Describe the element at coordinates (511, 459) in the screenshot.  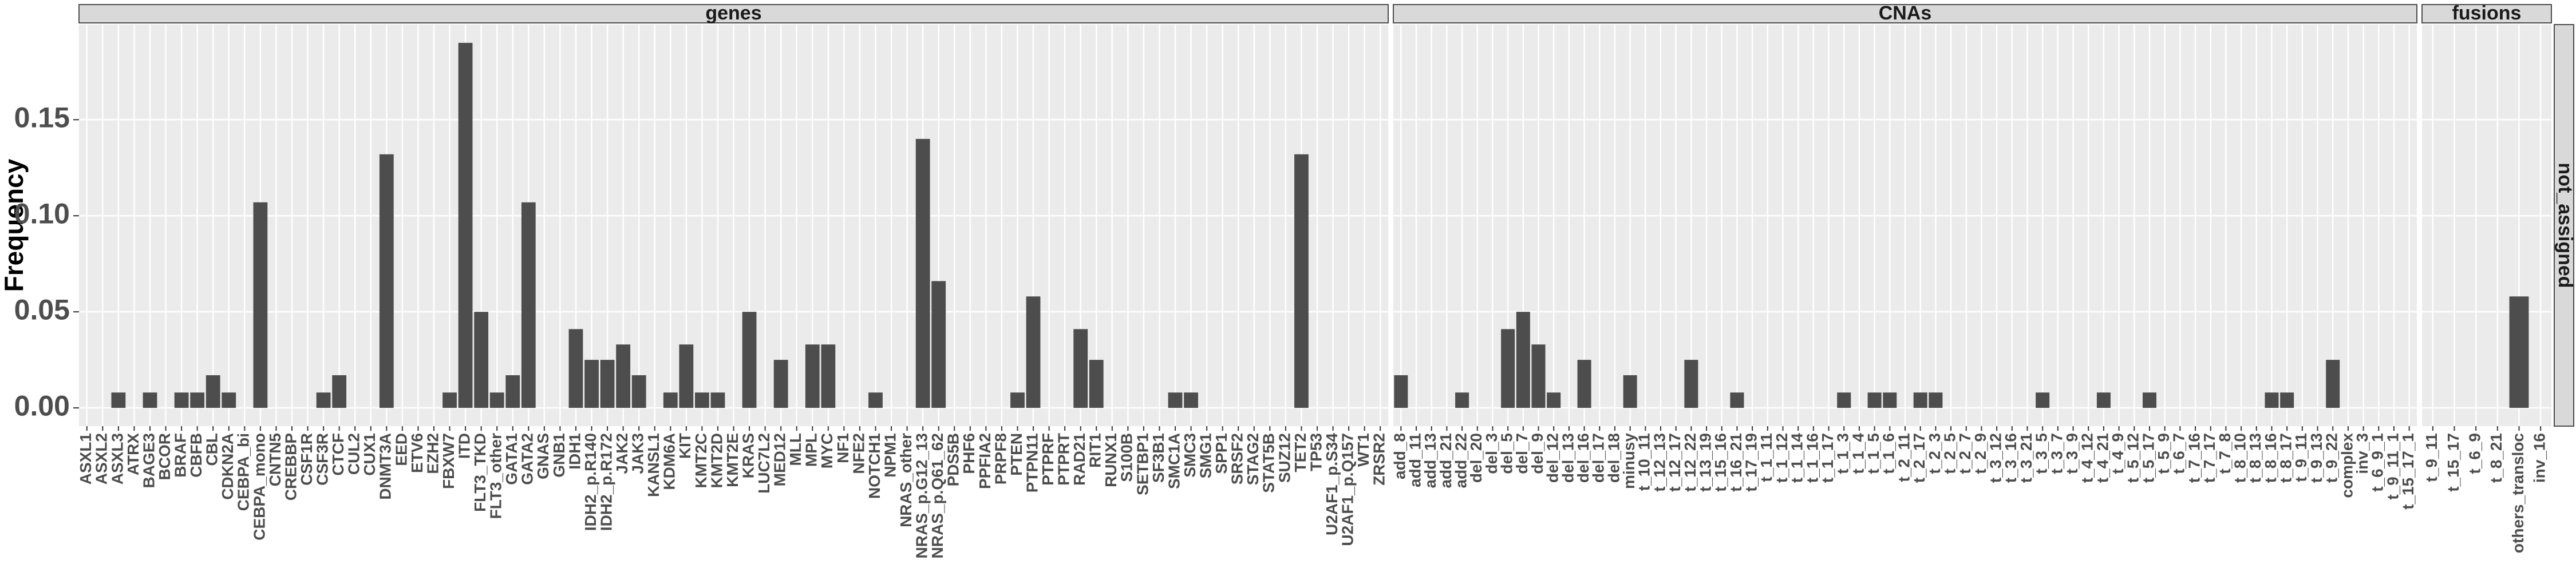
I see `x-tick-label: GATA1` at that location.